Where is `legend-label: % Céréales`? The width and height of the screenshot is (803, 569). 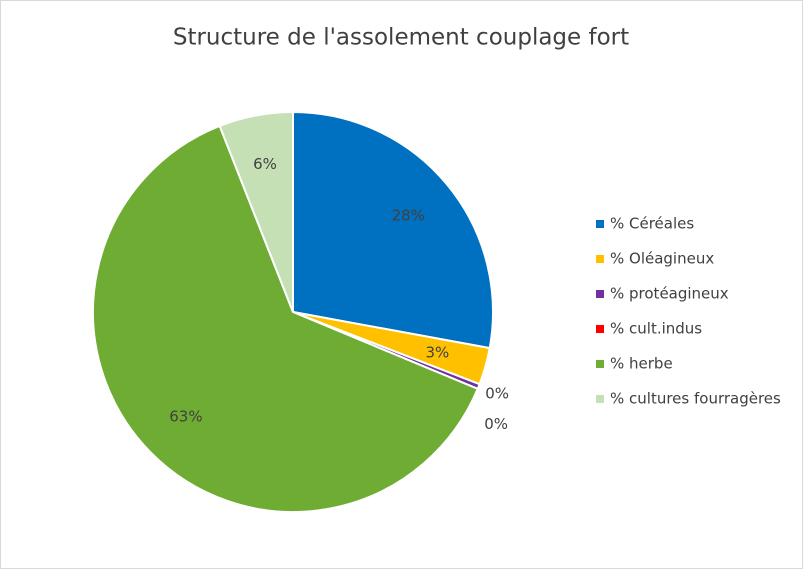 legend-label: % Céréales is located at coordinates (652, 224).